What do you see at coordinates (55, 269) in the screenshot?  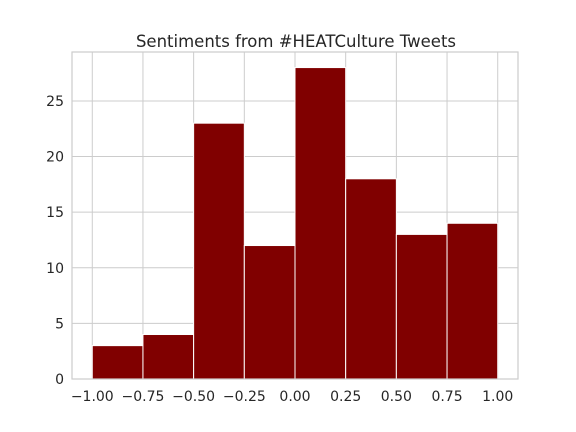 I see `y-tick-label: 10` at bounding box center [55, 269].